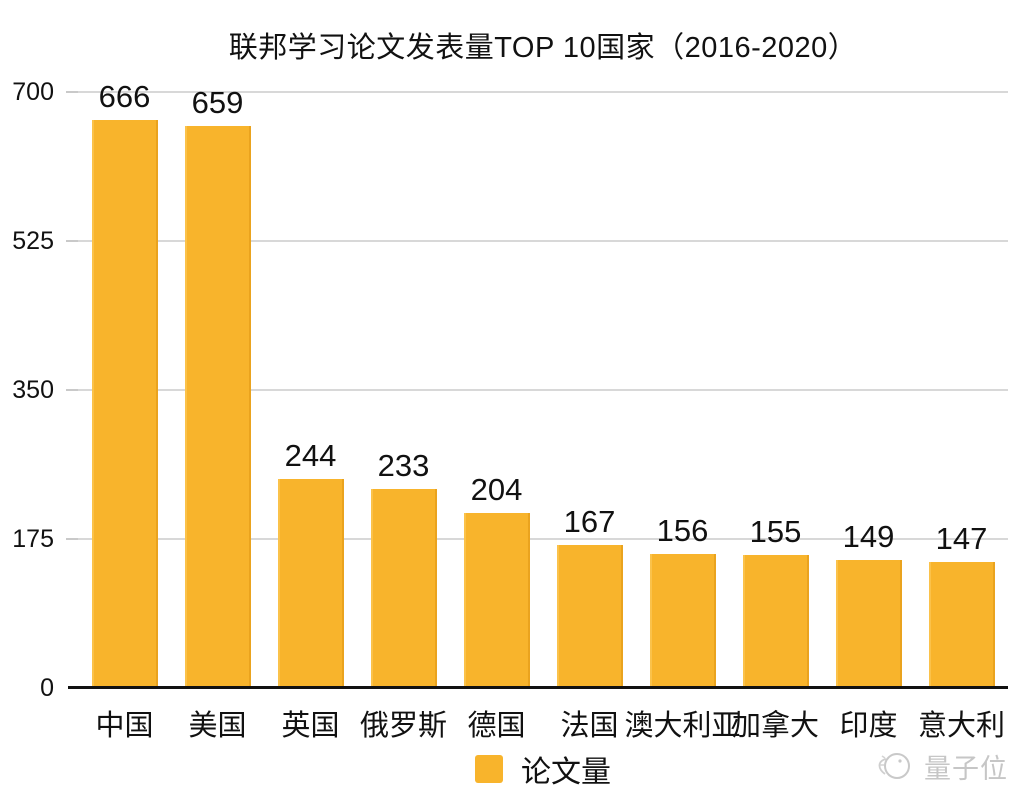 The height and width of the screenshot is (810, 1024). I want to click on bar-value-label: 204, so click(496, 490).